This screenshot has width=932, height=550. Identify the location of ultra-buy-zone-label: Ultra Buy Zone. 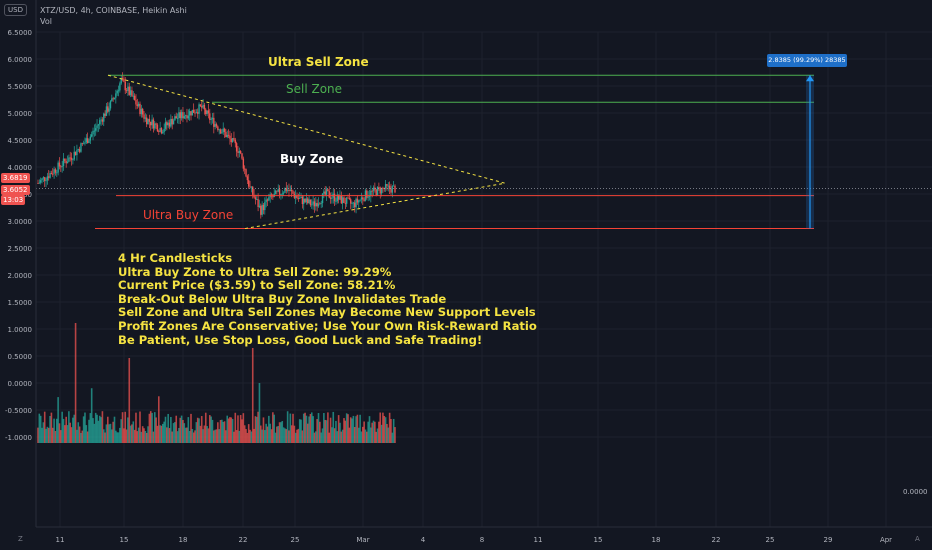
(188, 215).